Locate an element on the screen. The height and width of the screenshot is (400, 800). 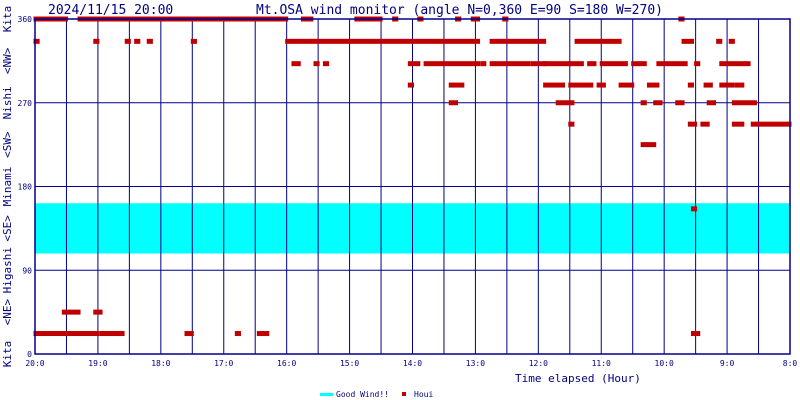
x-tick-label: 17:0 is located at coordinates (223, 363).